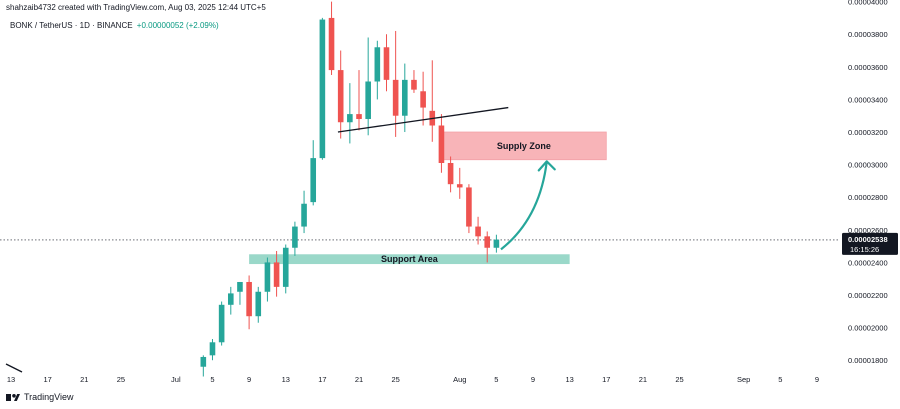  What do you see at coordinates (868, 132) in the screenshot?
I see `price-tick: 0.00003200` at bounding box center [868, 132].